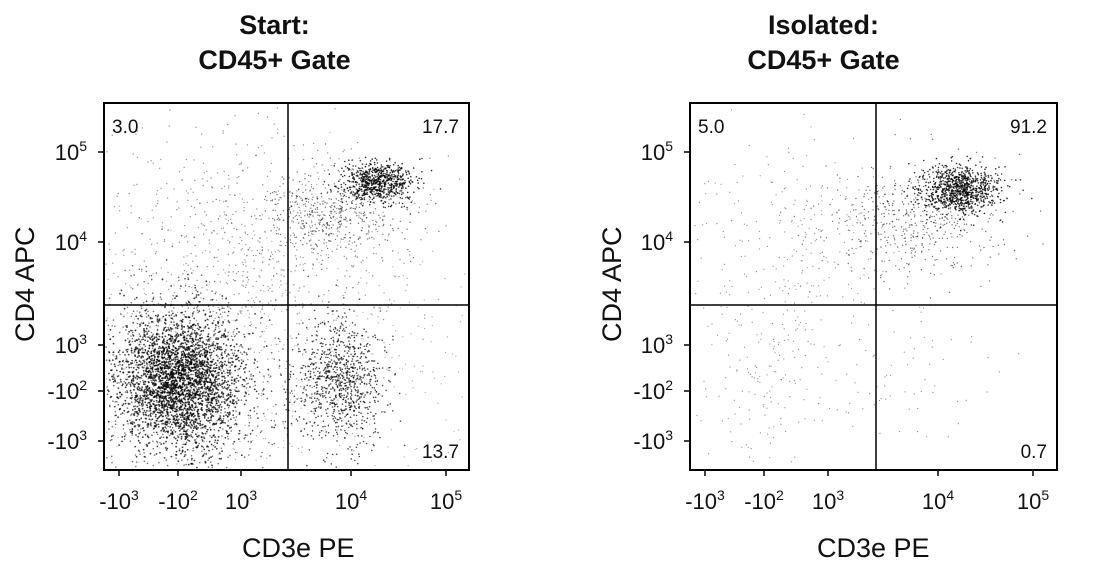 The image size is (1098, 570). Describe the element at coordinates (274, 25) in the screenshot. I see `chart-title-line1: Start:` at that location.